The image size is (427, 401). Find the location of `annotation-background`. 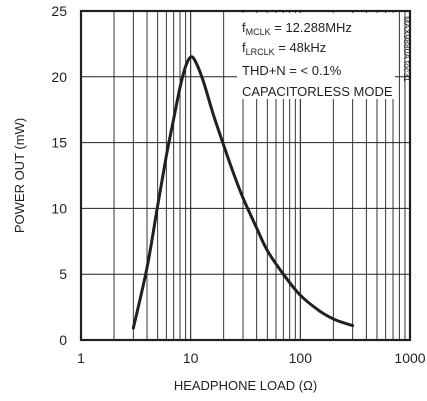

annotation-background is located at coordinates (316, 56).